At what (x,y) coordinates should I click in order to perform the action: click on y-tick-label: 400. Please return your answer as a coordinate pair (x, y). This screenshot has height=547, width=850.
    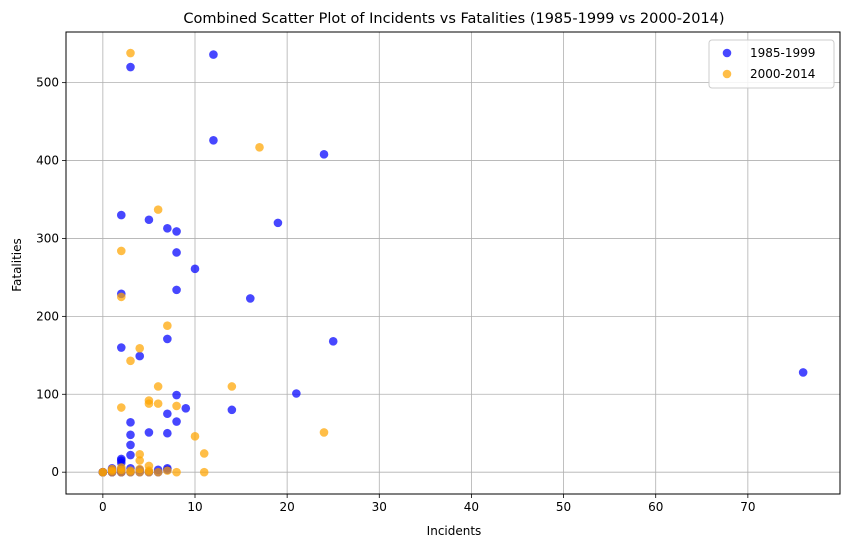
    Looking at the image, I should click on (47, 161).